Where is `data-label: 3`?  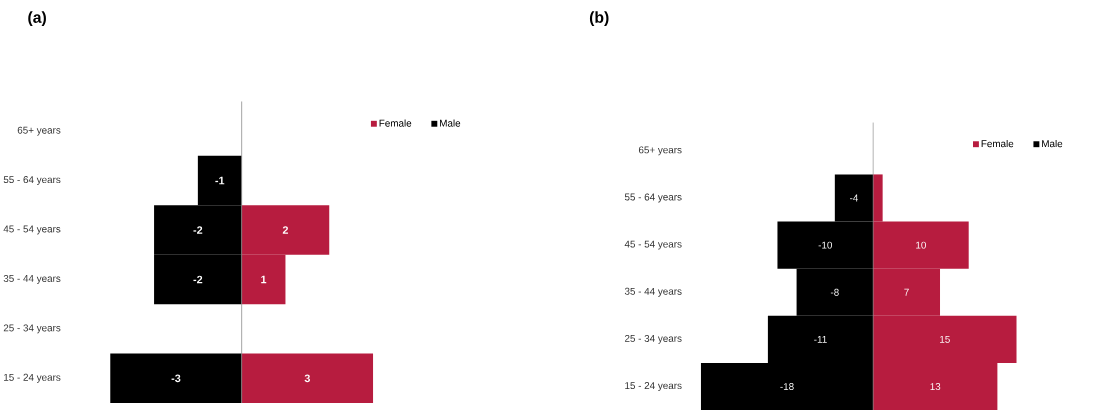 data-label: 3 is located at coordinates (307, 378).